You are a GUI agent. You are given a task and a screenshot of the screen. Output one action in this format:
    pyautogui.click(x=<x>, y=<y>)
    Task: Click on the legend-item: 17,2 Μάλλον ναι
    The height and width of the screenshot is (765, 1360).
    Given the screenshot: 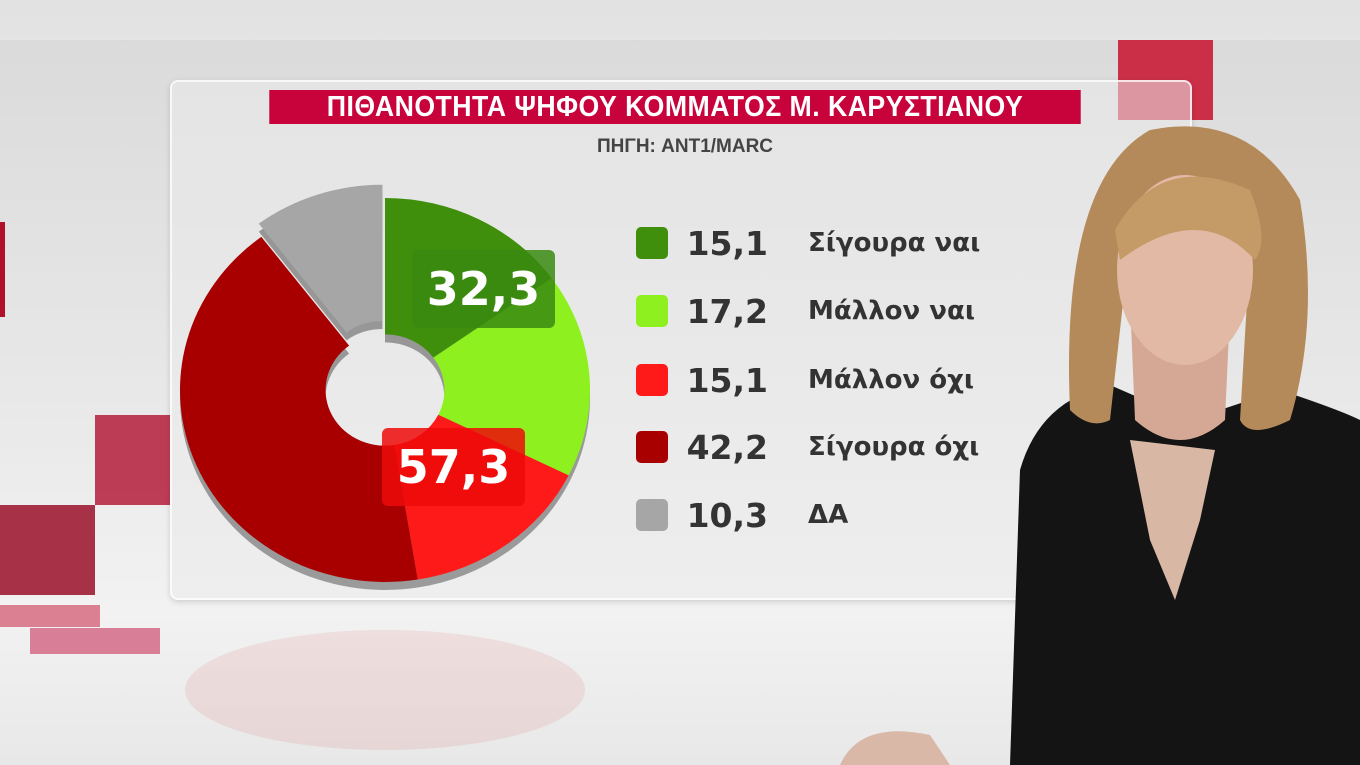 What is the action you would take?
    pyautogui.click(x=805, y=311)
    